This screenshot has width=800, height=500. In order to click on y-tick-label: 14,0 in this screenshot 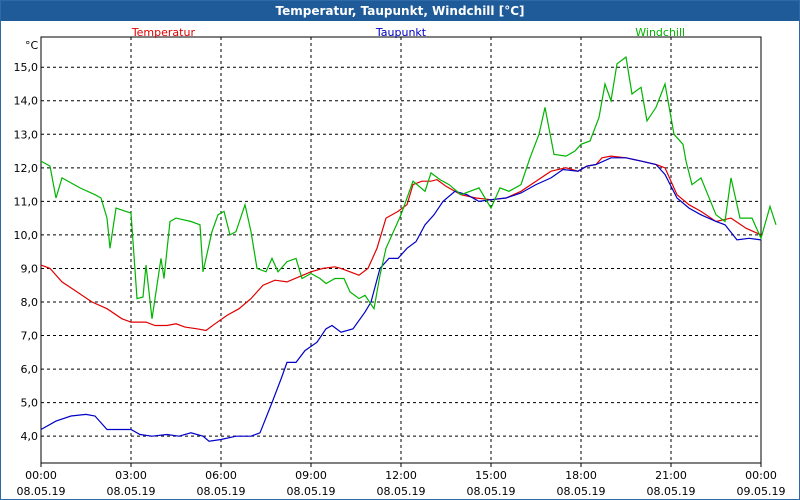, I will do `click(26, 101)`.